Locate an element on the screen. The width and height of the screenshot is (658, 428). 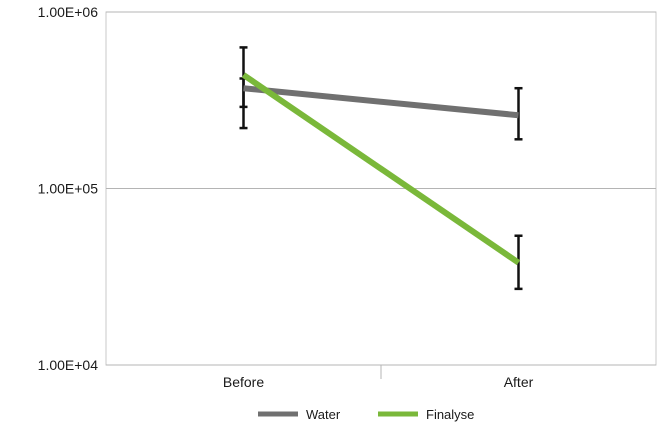
y-axis-tick-labels: 1.00E+04 1.00E+05 1.00E+06 is located at coordinates (68, 188).